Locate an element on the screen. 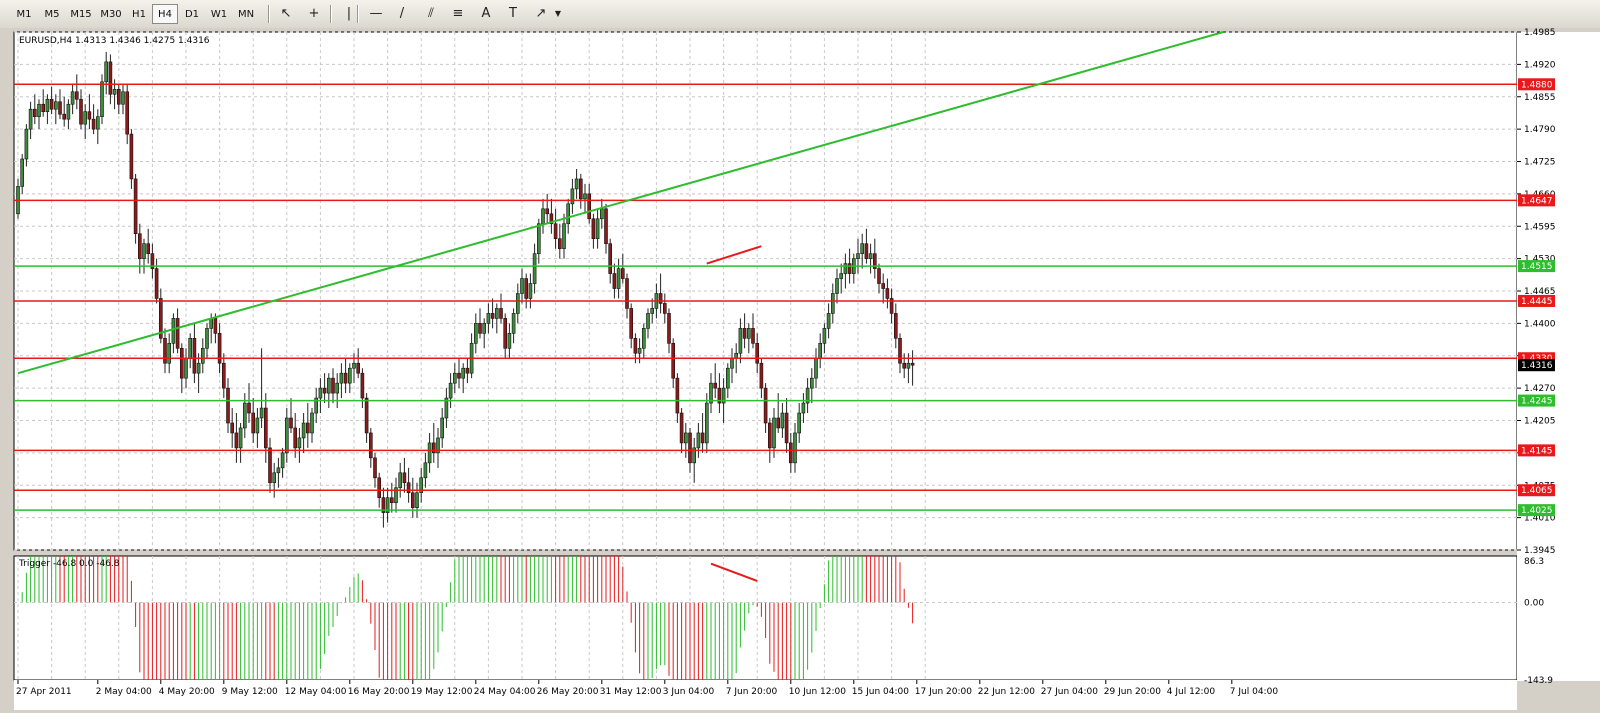  cursor-icon: ↖ is located at coordinates (286, 13).